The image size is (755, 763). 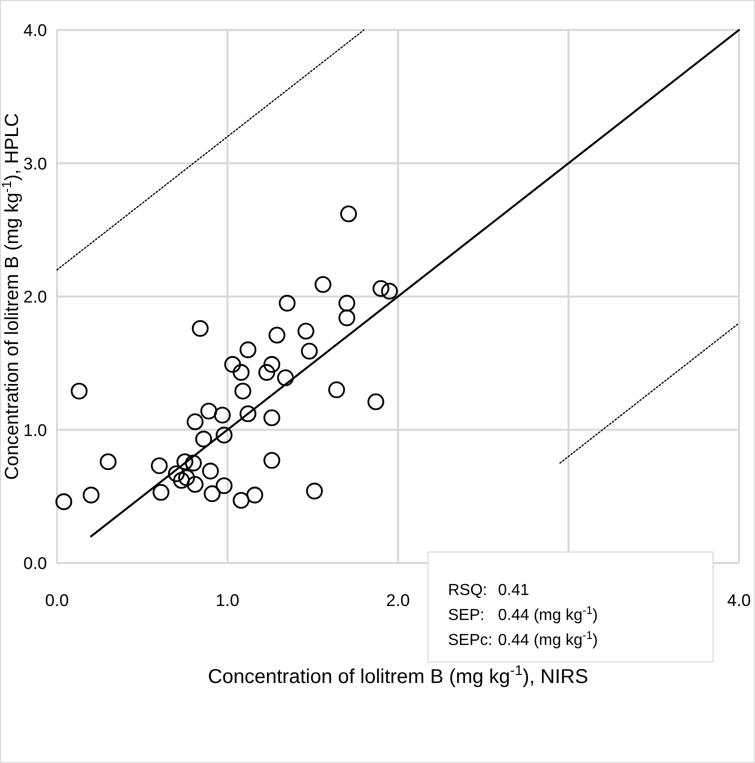 What do you see at coordinates (35, 297) in the screenshot?
I see `y-tick-label: 2.0` at bounding box center [35, 297].